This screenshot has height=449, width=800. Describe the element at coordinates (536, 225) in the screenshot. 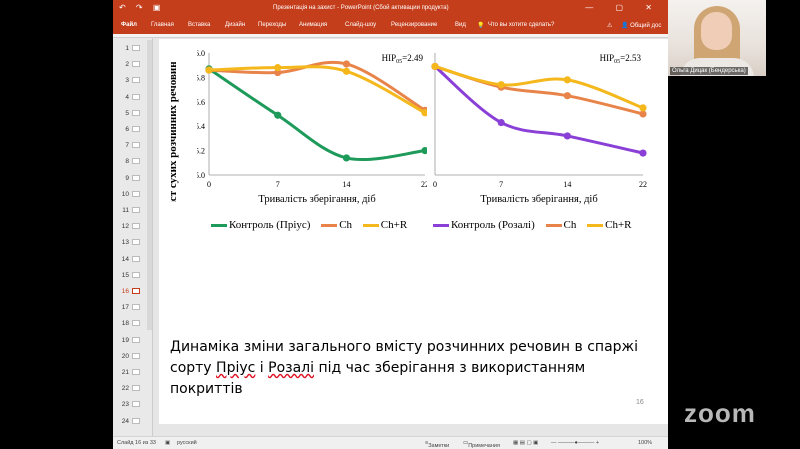

I see `legend-rozali: Контроль (Розалі) Ch Ch+R` at that location.